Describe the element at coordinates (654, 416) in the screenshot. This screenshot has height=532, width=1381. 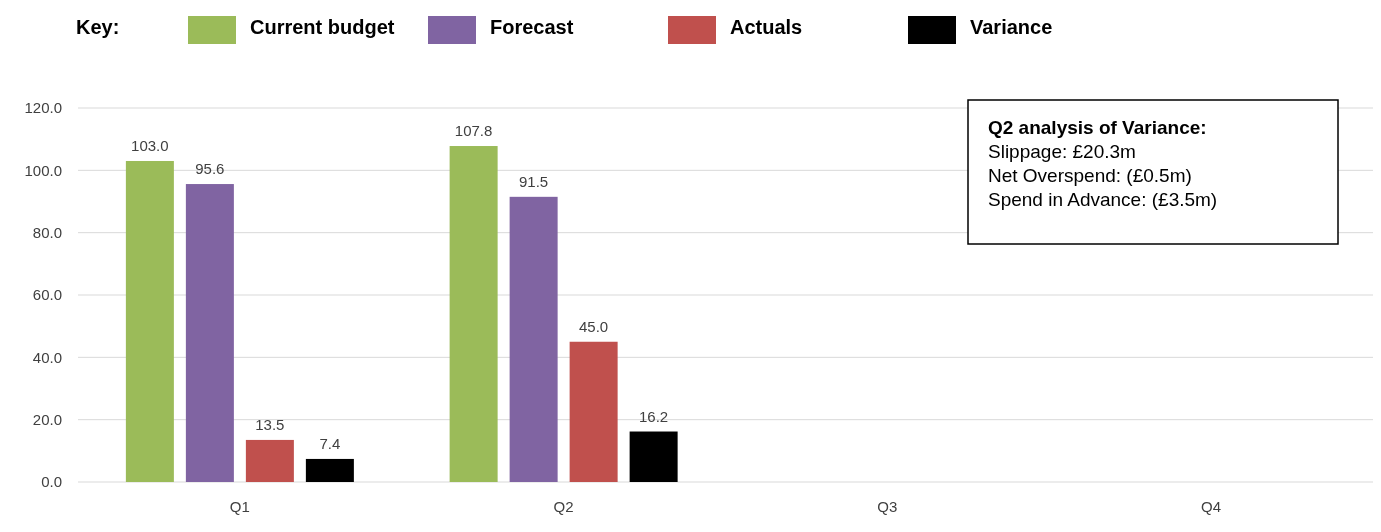
I see `data-label: 16.2` at that location.